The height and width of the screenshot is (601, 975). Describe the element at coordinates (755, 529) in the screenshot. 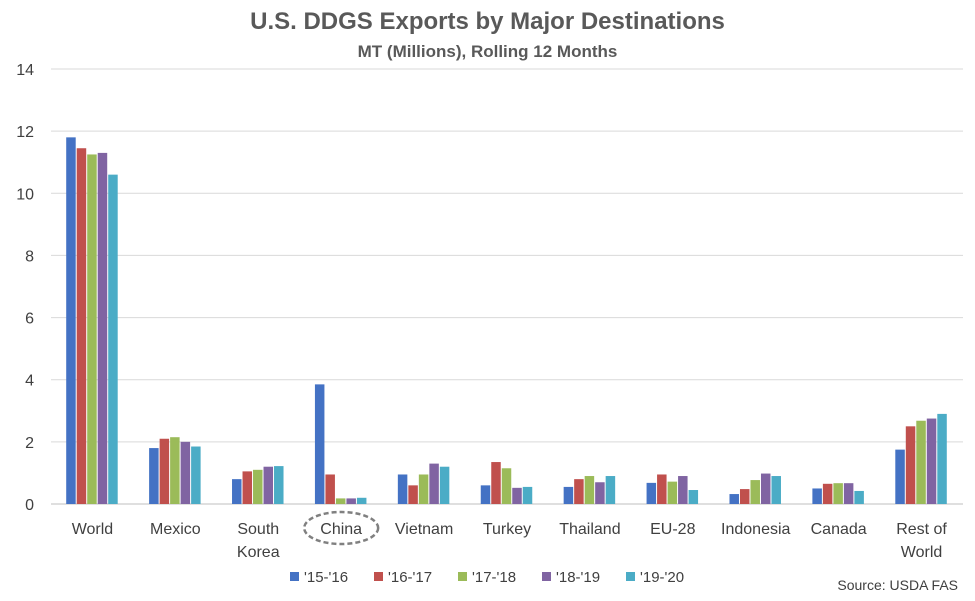

I see `x-tick-label: Indonesia` at that location.